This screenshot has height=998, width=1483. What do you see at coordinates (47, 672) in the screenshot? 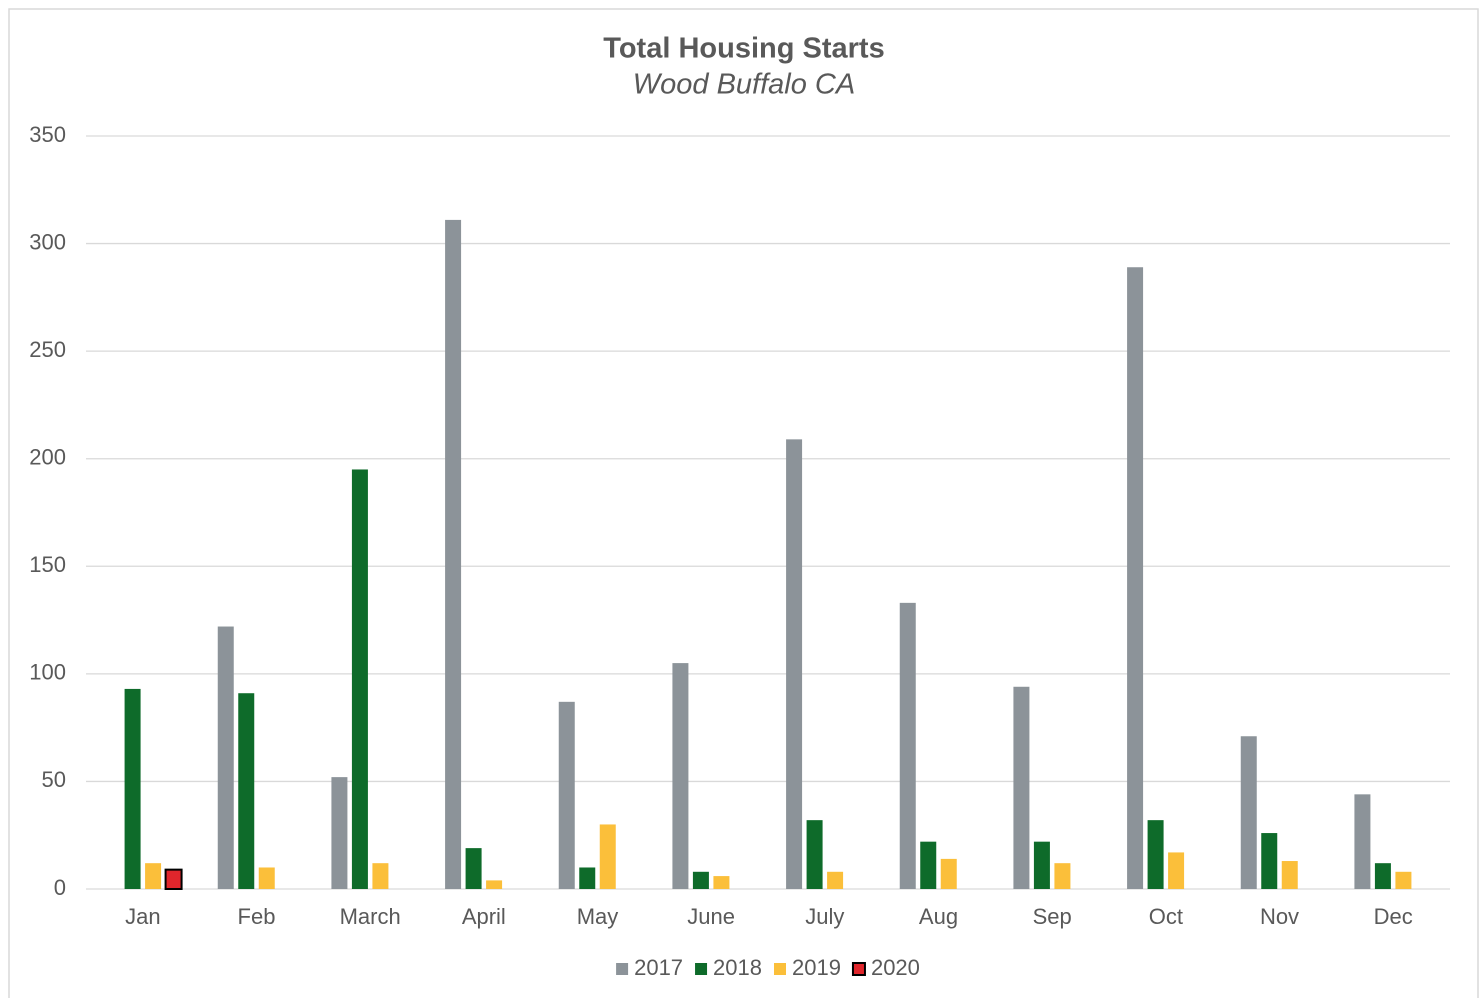
I see `y-tick-label: 100` at bounding box center [47, 672].